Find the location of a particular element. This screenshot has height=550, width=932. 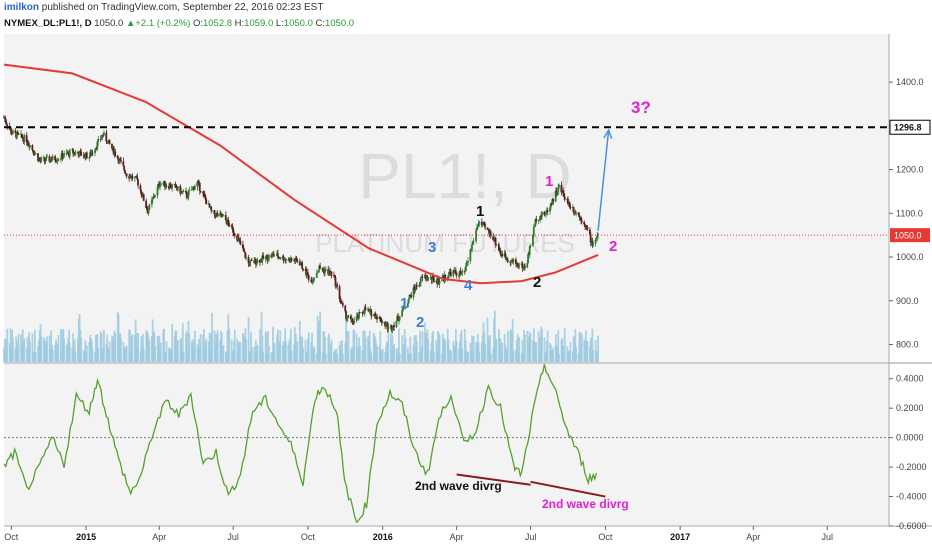

divergence-trendlines is located at coordinates (531, 485).